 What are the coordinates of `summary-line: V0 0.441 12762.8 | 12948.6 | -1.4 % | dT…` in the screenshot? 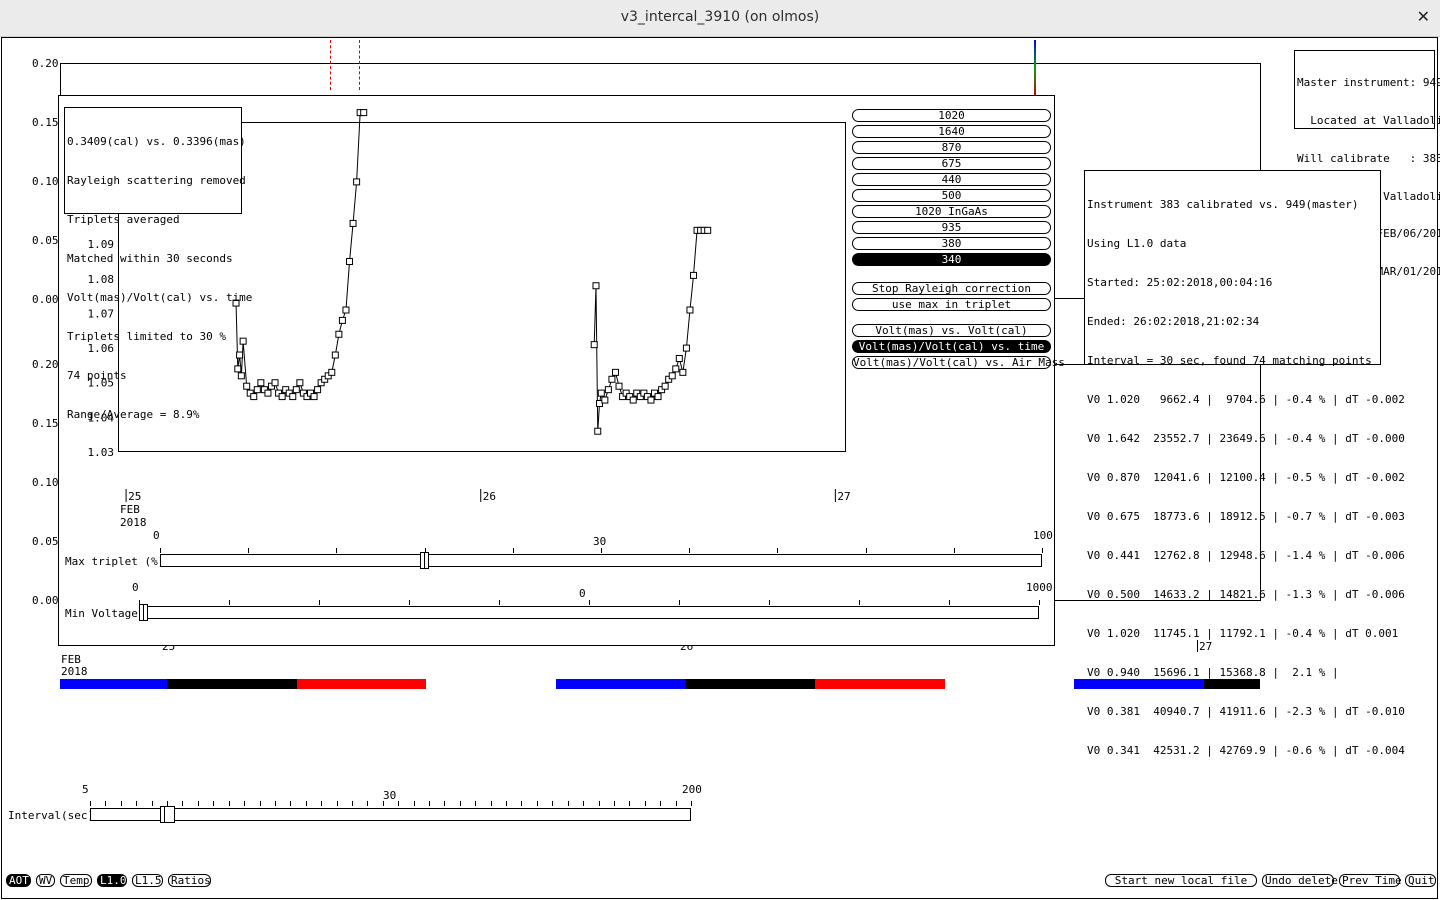 It's located at (1246, 555).